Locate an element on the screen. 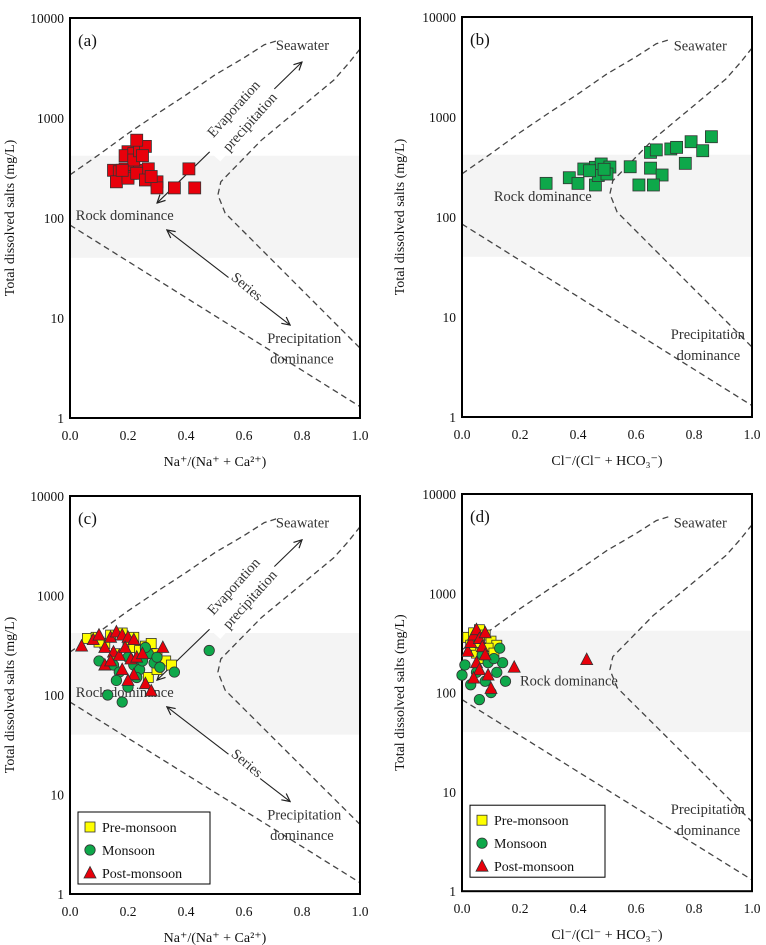 The width and height of the screenshot is (766, 945). series-post-monsoon is located at coordinates (122, 660).